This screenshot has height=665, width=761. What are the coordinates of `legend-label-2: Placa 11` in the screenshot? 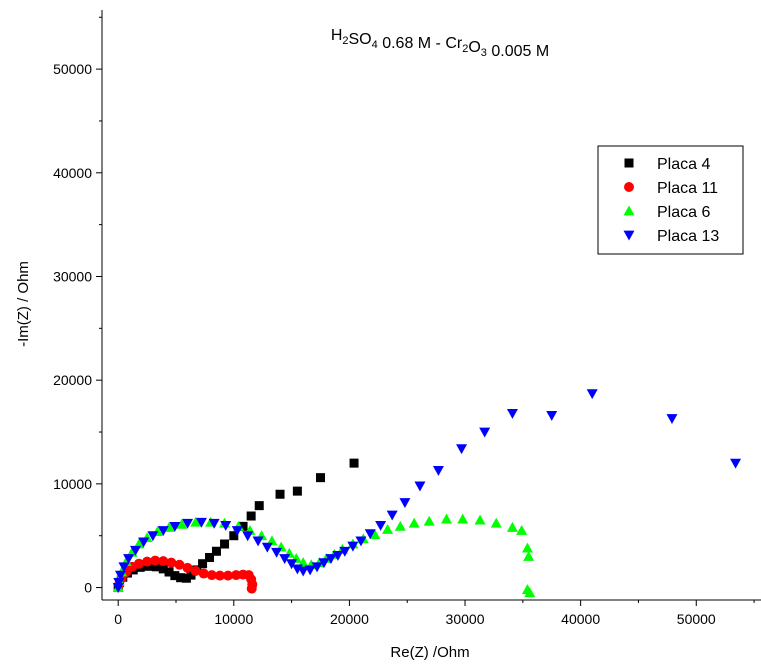 It's located at (687, 188).